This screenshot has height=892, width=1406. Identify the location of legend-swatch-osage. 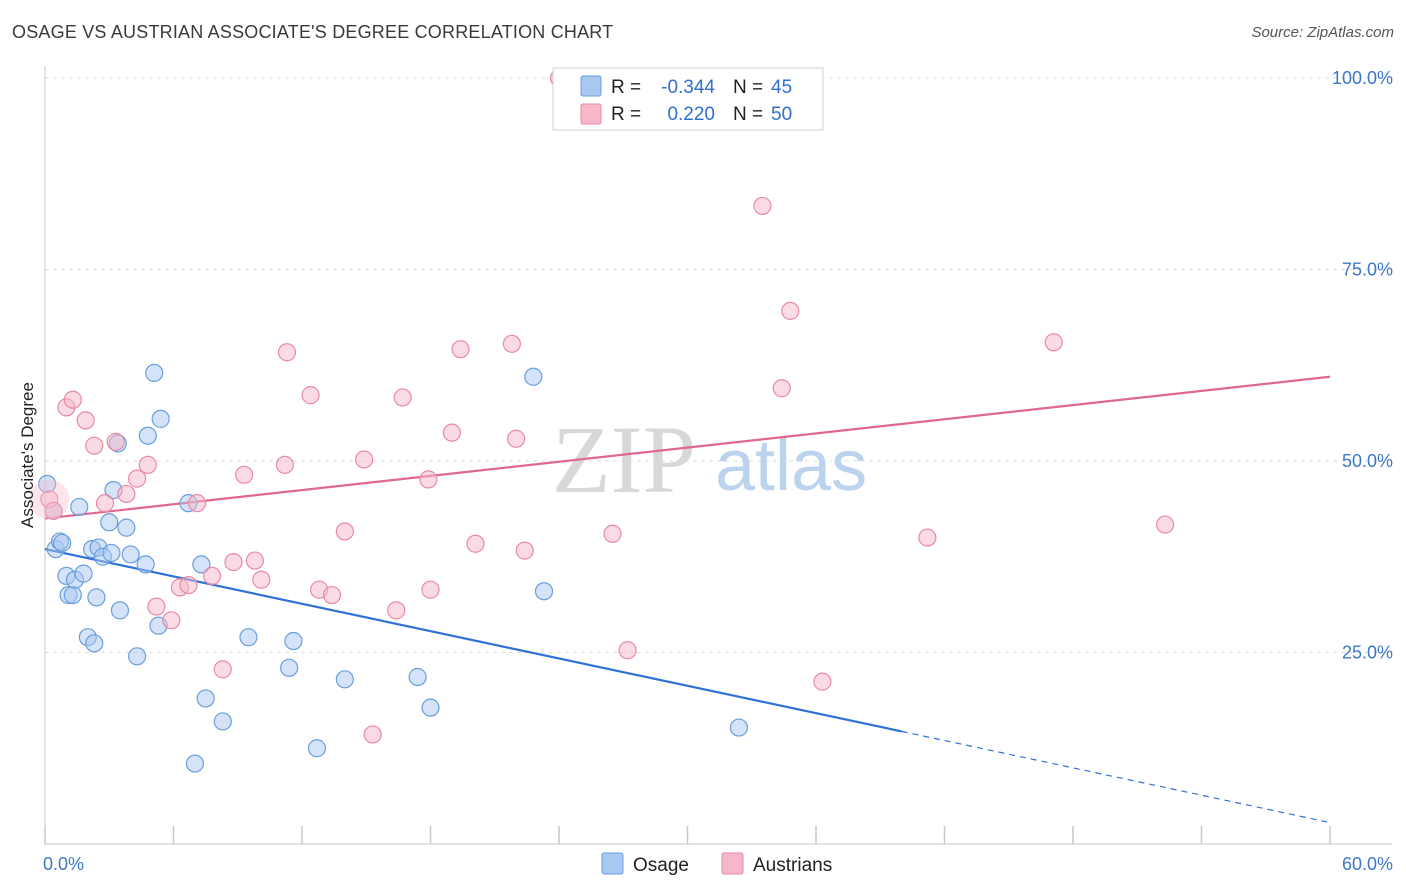
(591, 86).